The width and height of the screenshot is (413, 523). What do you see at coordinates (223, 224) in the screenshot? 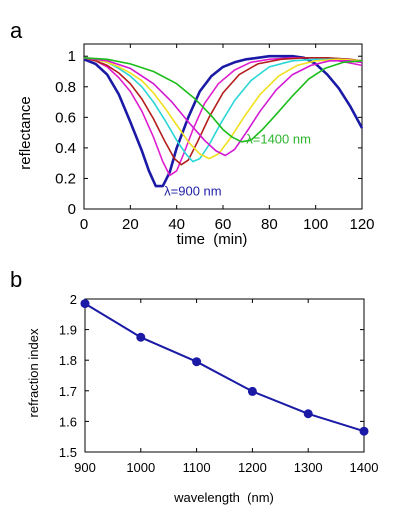
I see `panel-a-x-tick-label: 60` at bounding box center [223, 224].